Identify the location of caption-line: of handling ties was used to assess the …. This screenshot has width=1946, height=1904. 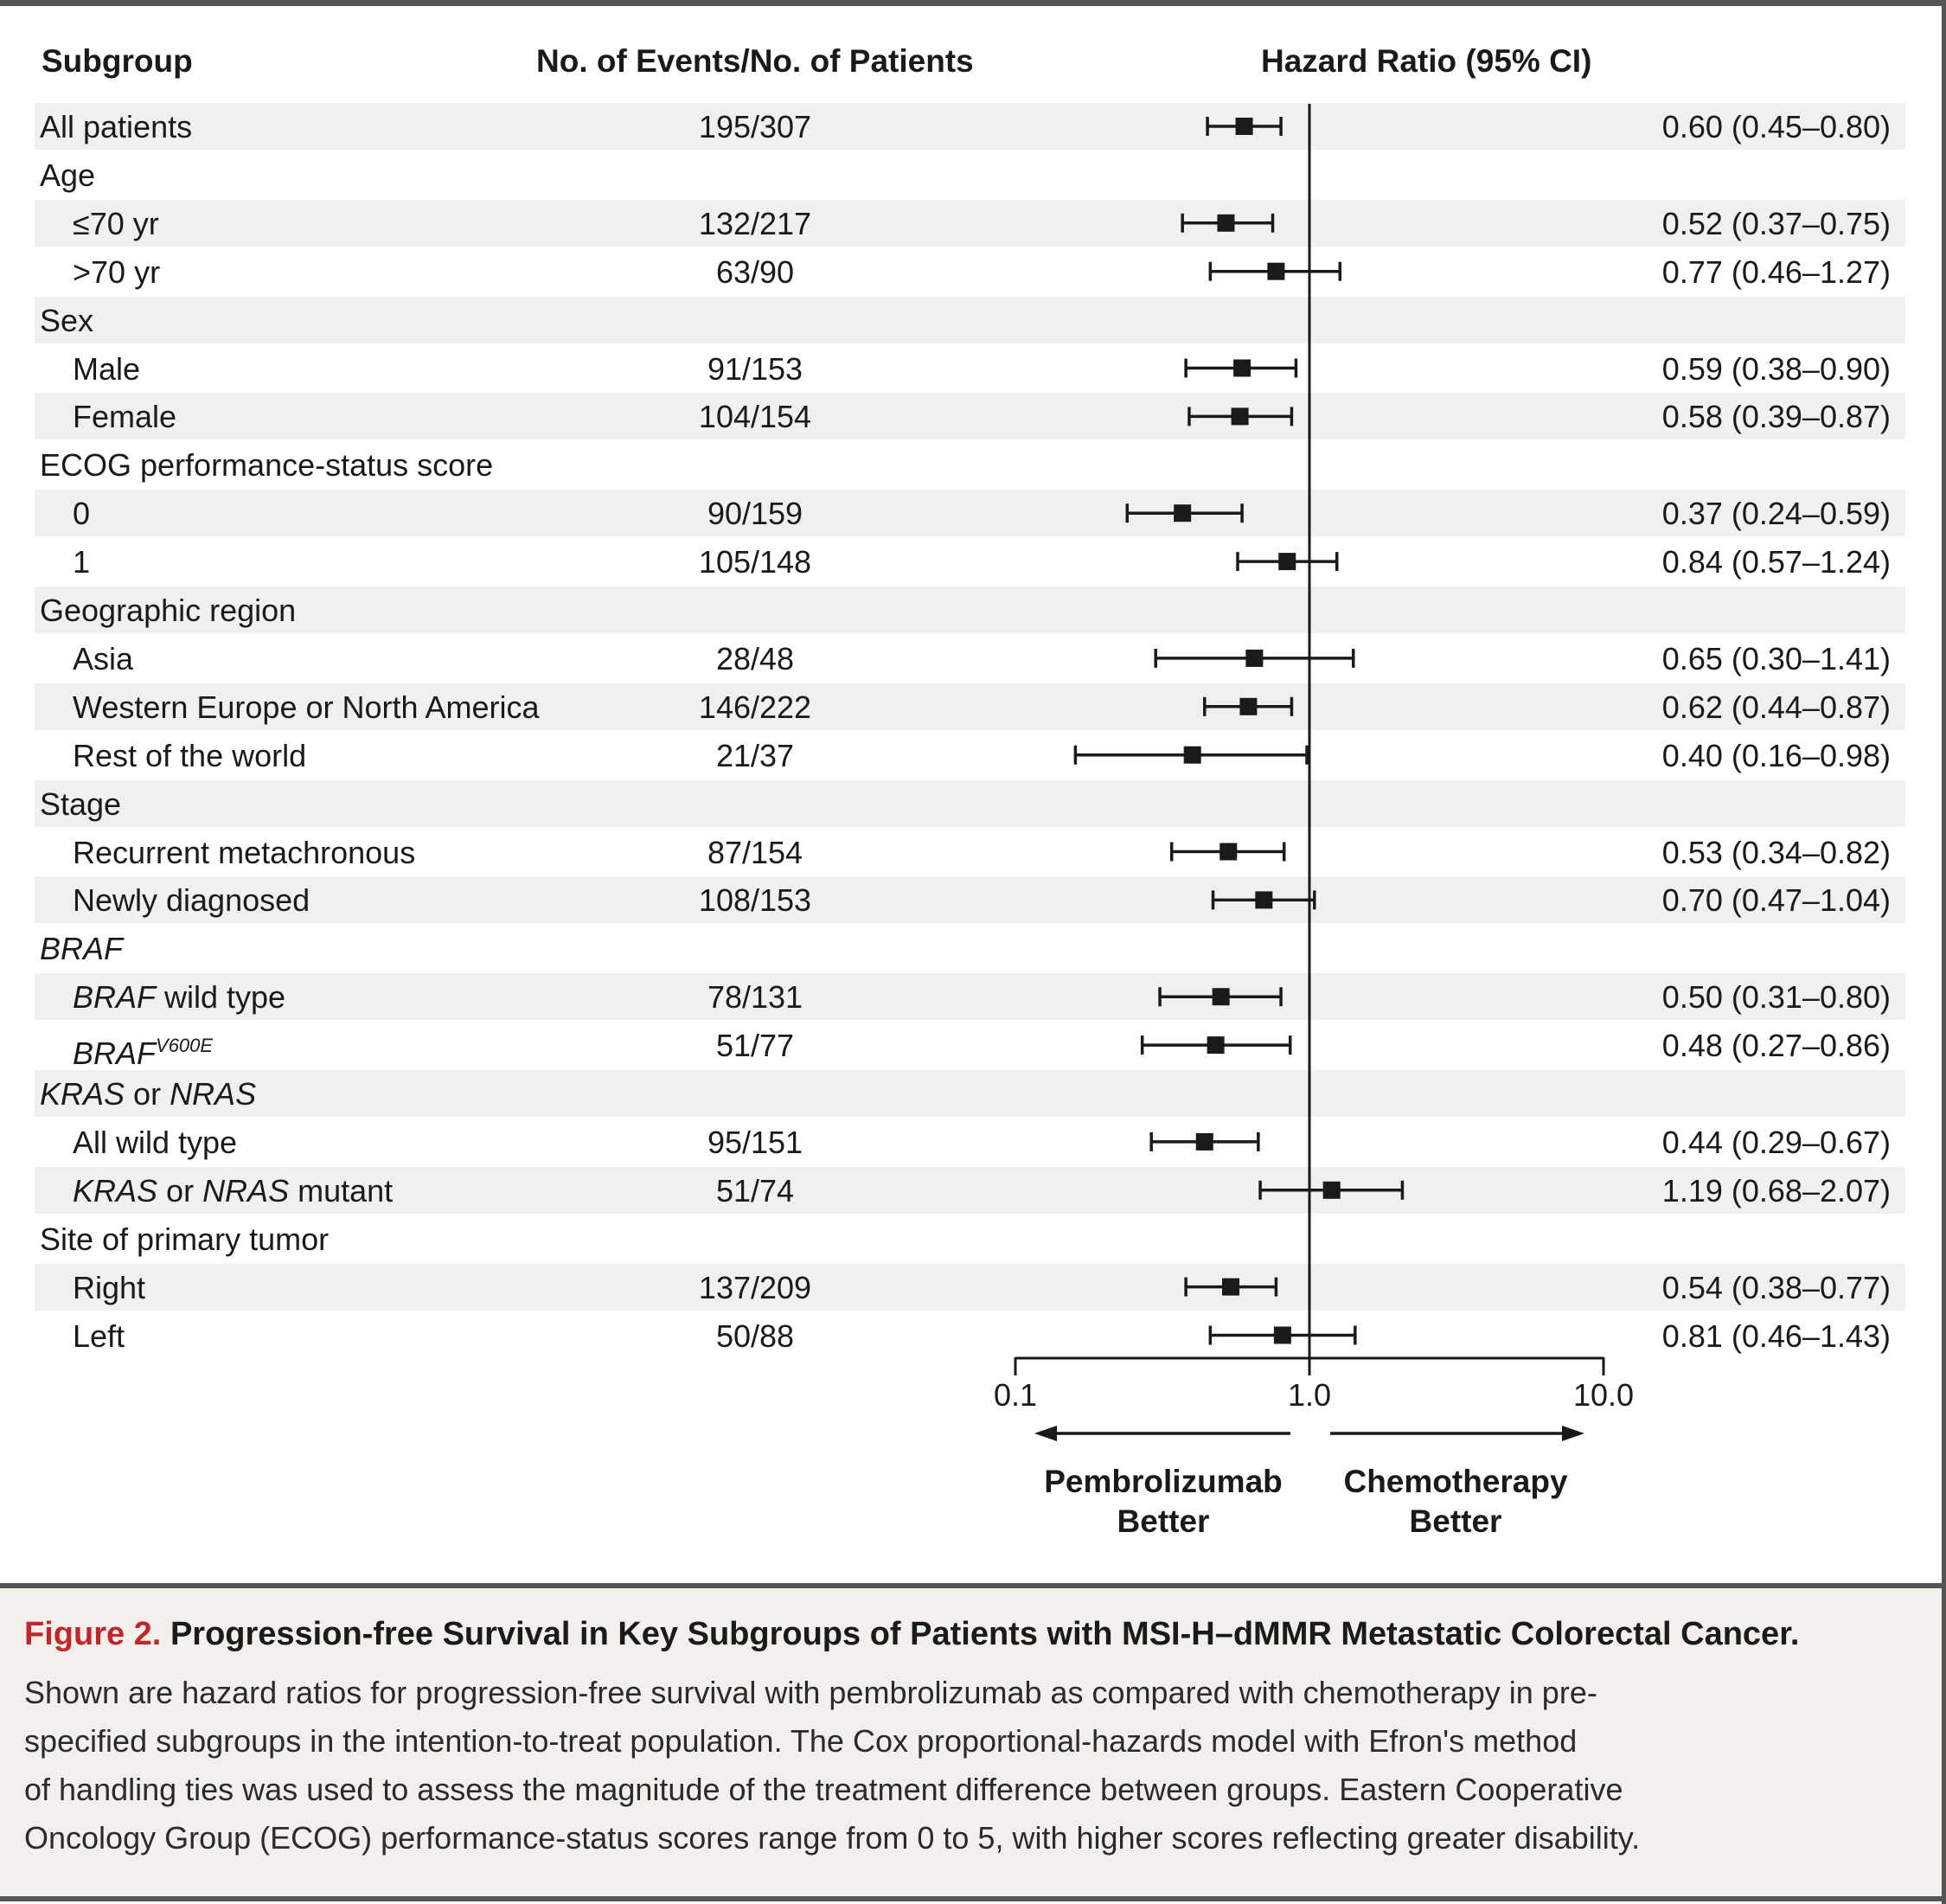
(823, 1789).